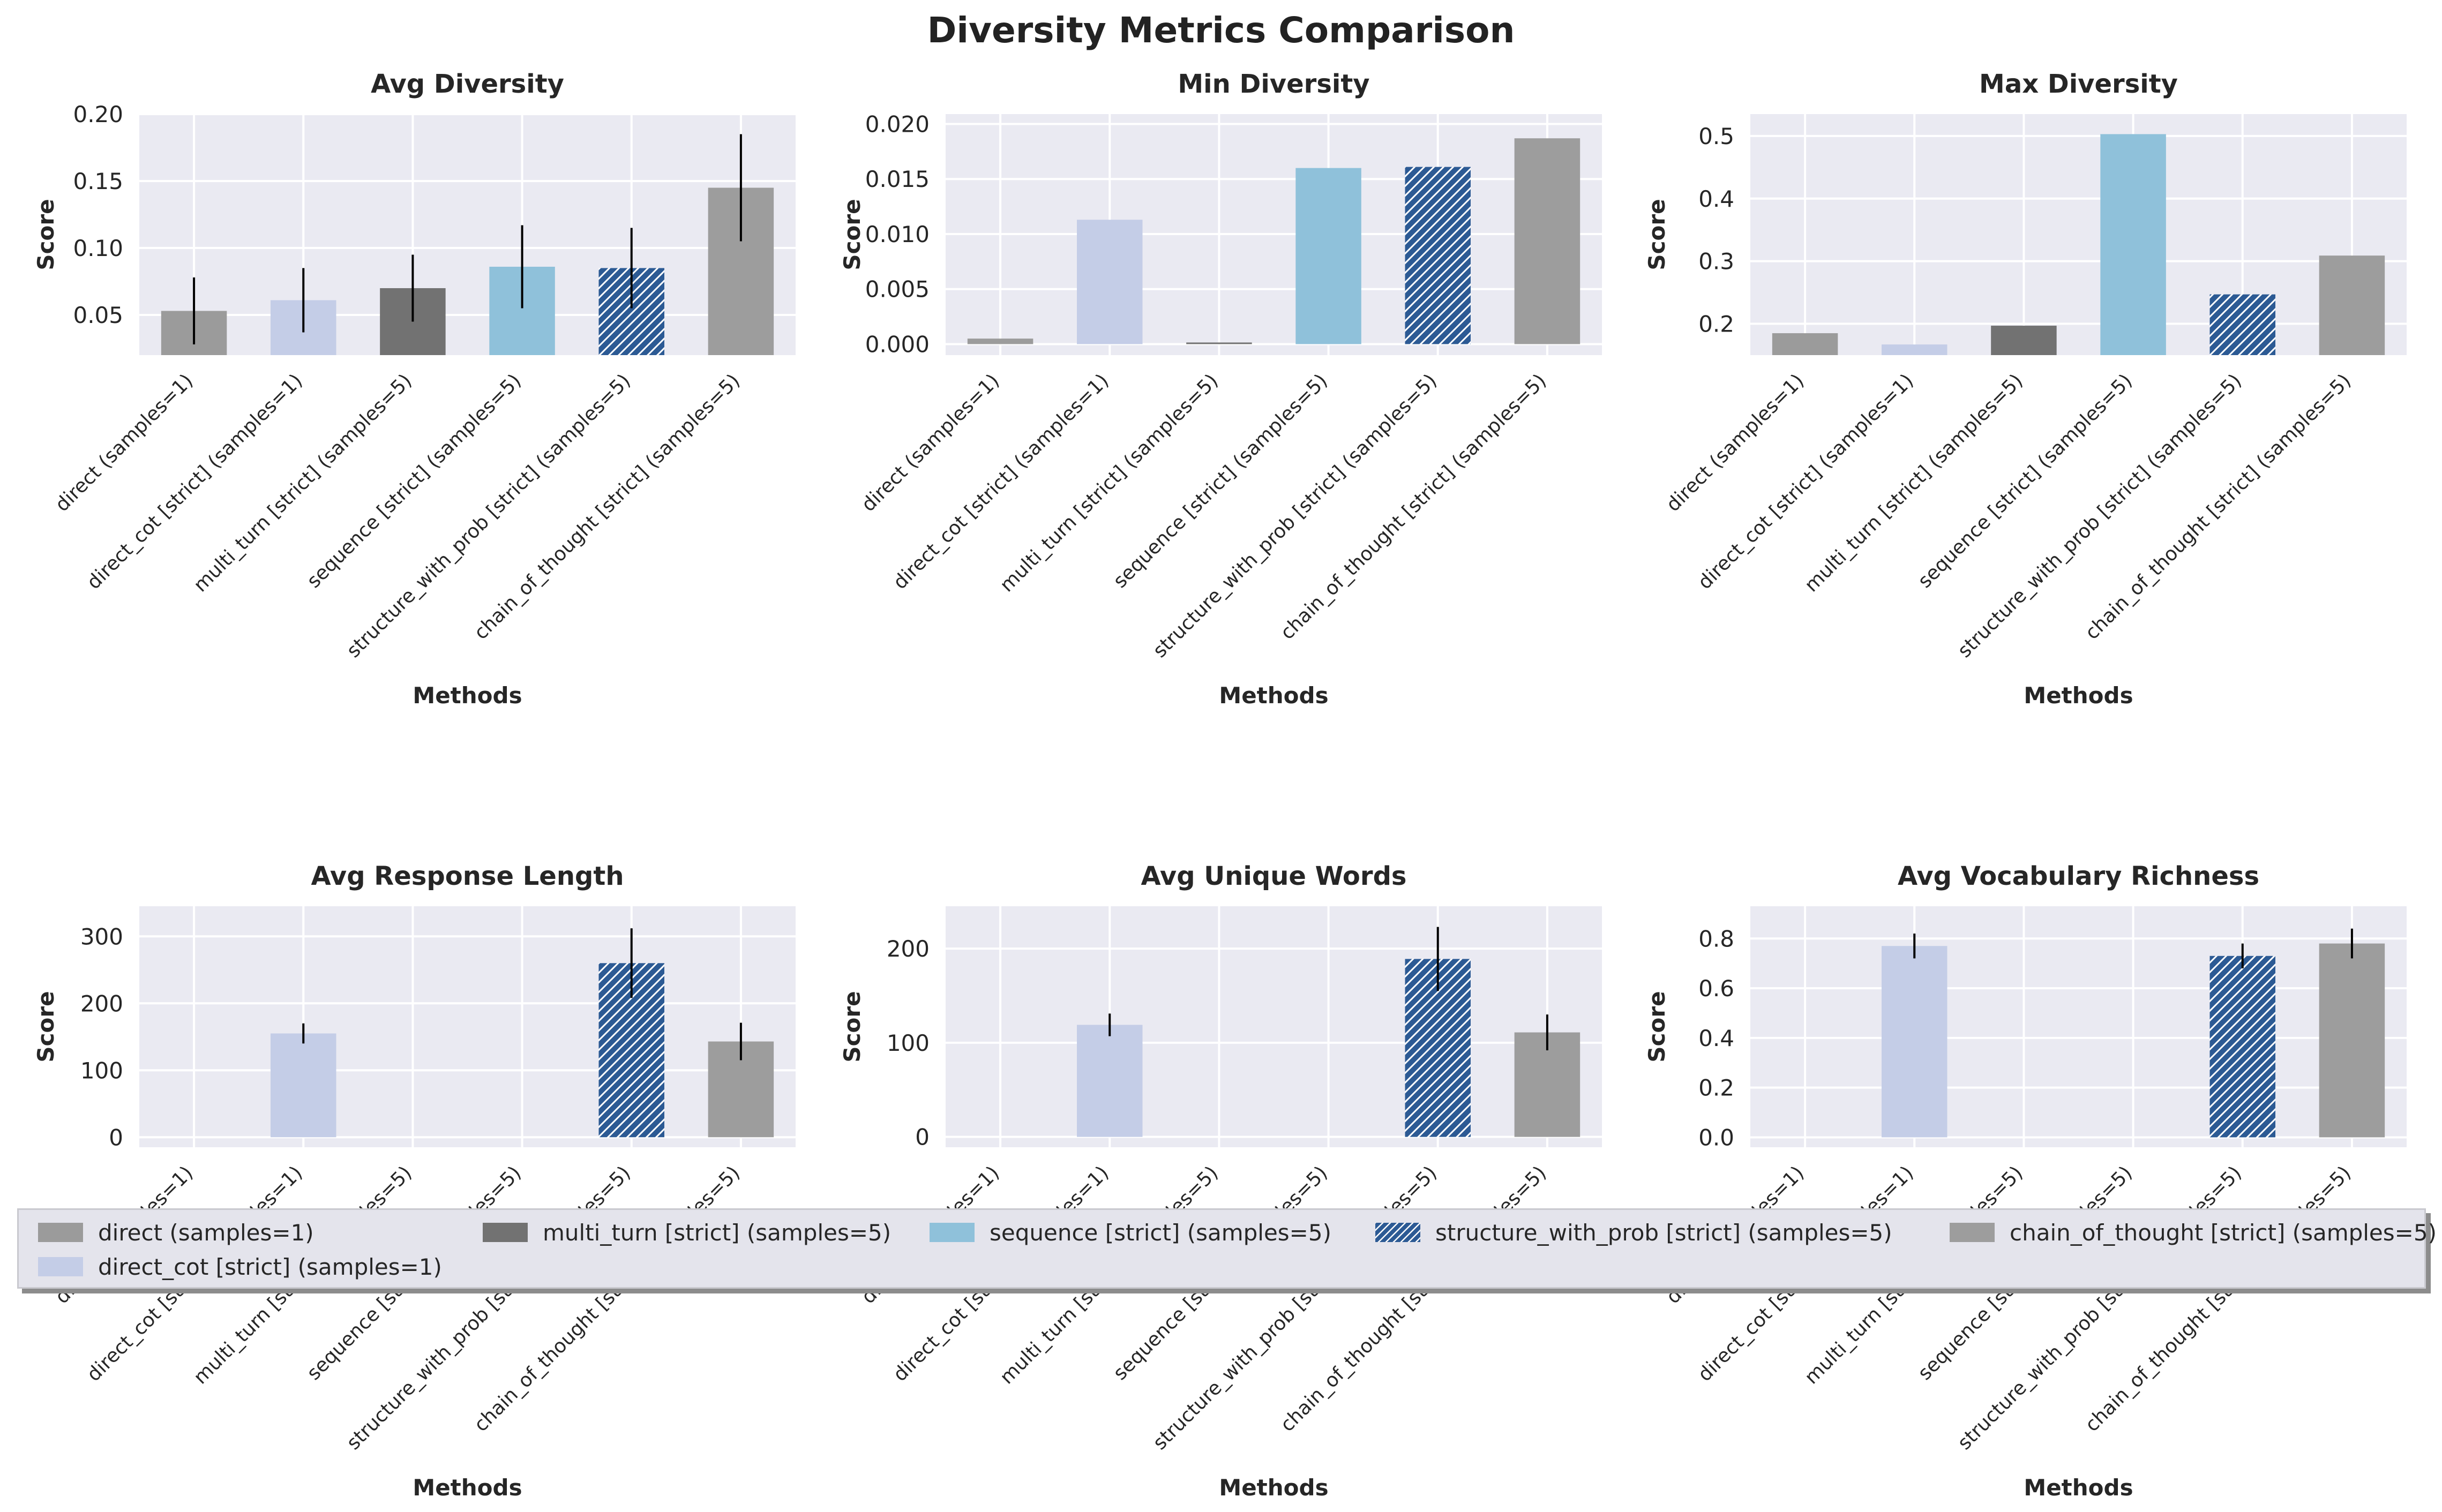 Image resolution: width=2442 pixels, height=1512 pixels. What do you see at coordinates (506, 1232) in the screenshot?
I see `legend-swatch-multi-turn` at bounding box center [506, 1232].